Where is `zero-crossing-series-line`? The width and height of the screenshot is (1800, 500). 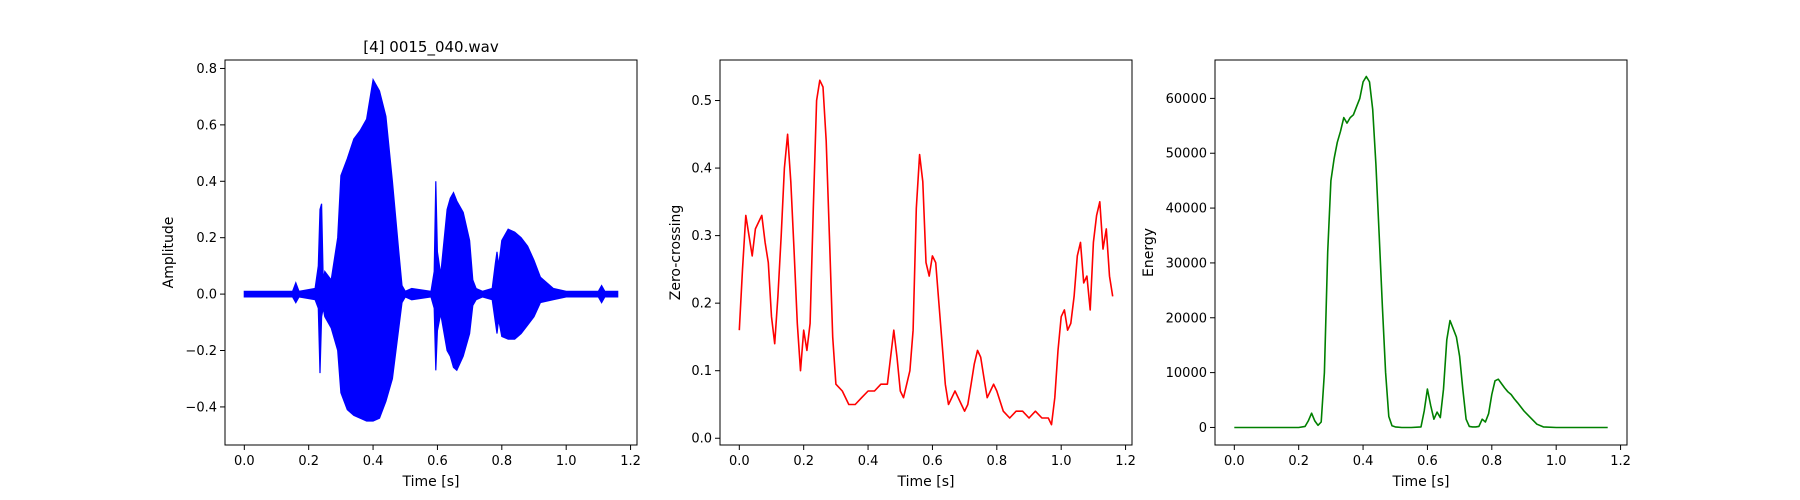 zero-crossing-series-line is located at coordinates (926, 252).